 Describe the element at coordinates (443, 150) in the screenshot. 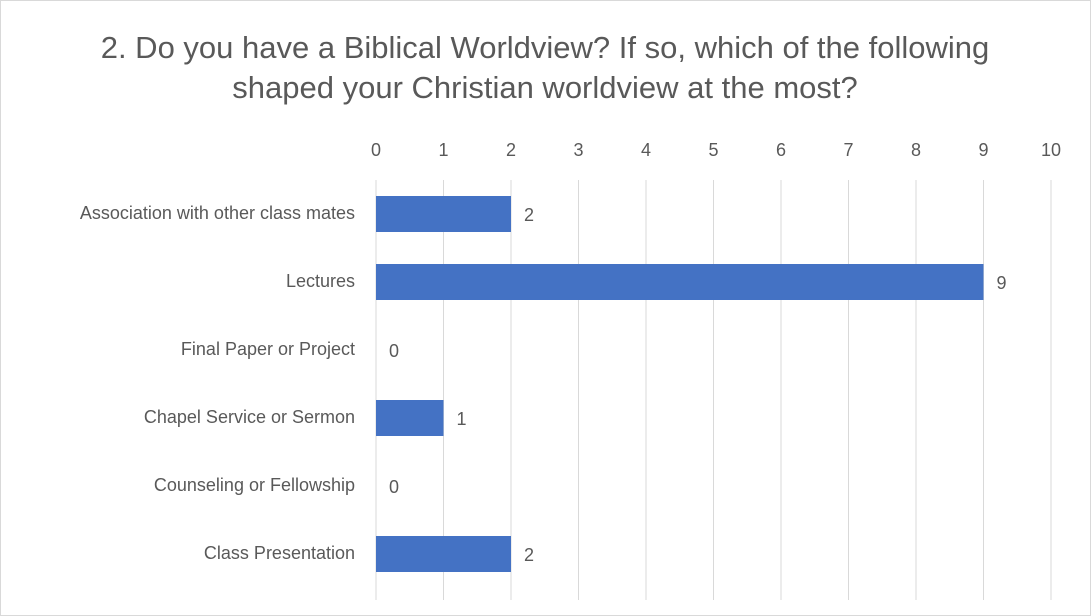

I see `x-tick-label: 1` at that location.